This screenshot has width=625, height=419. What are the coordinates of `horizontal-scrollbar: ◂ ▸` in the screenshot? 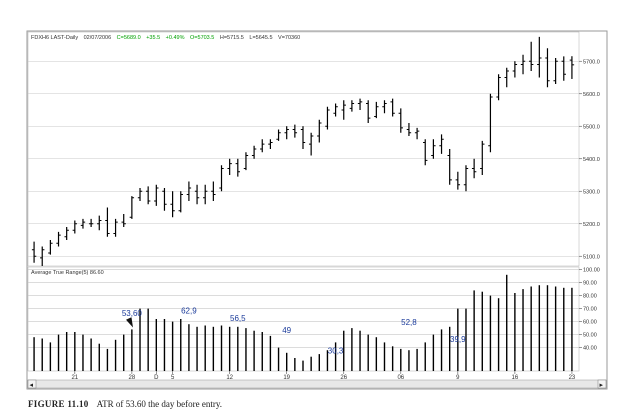 It's located at (317, 384).